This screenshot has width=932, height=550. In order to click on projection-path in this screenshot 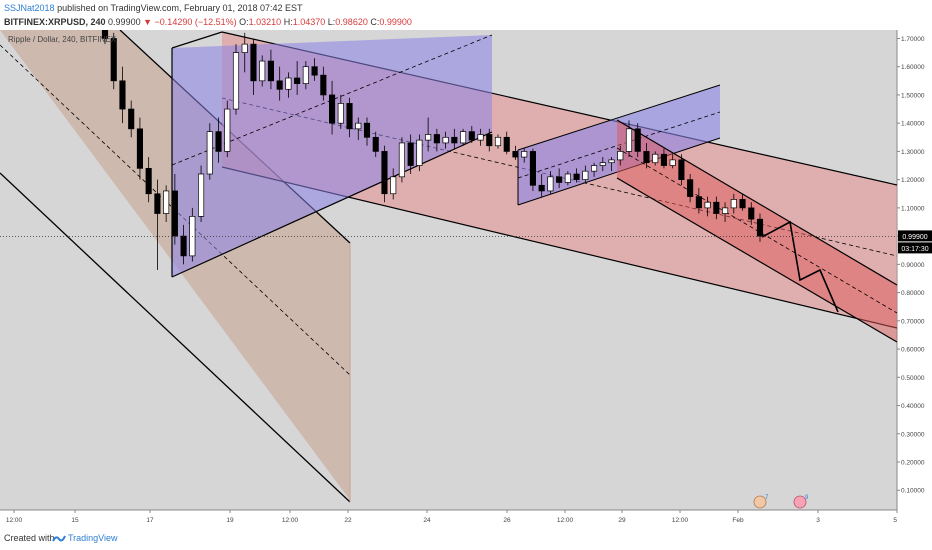, I will do `click(800, 266)`.